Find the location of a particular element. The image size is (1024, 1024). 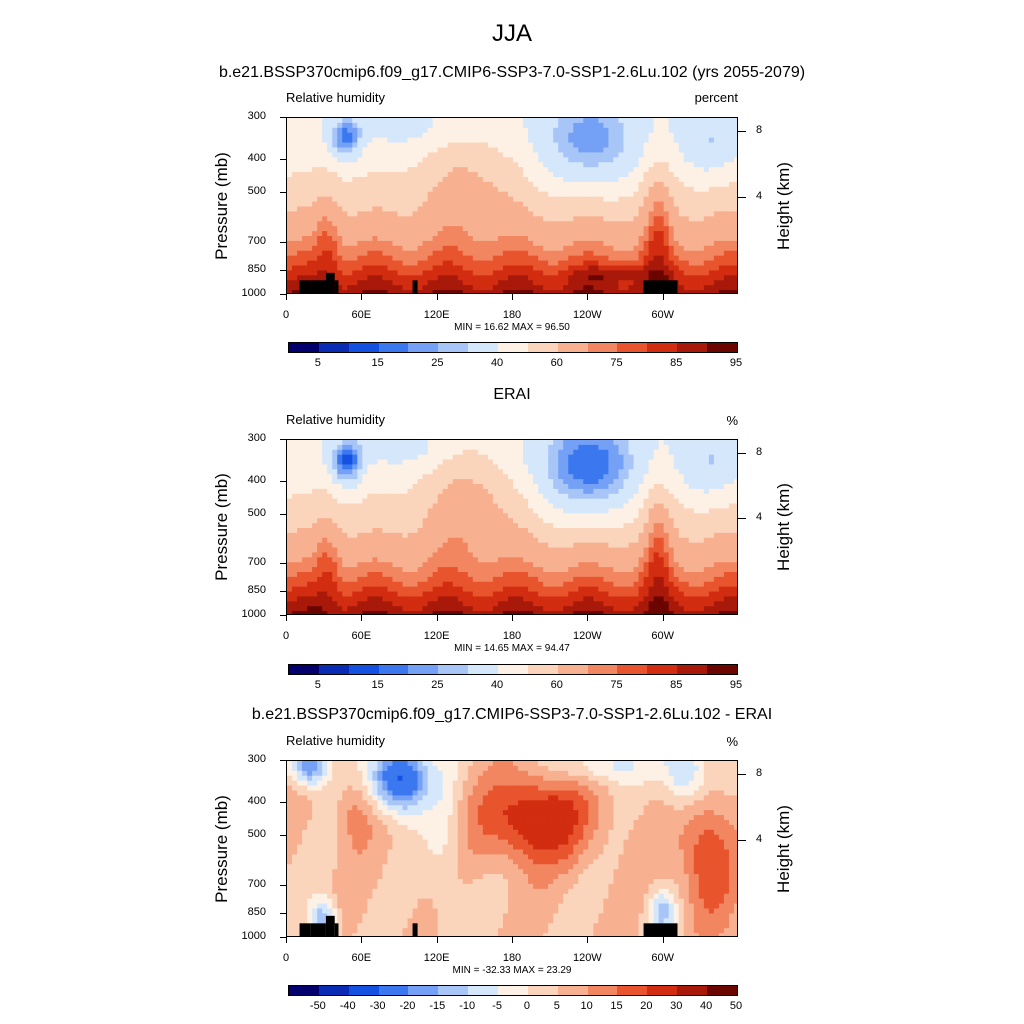

x-tick-mark is located at coordinates (362, 297).